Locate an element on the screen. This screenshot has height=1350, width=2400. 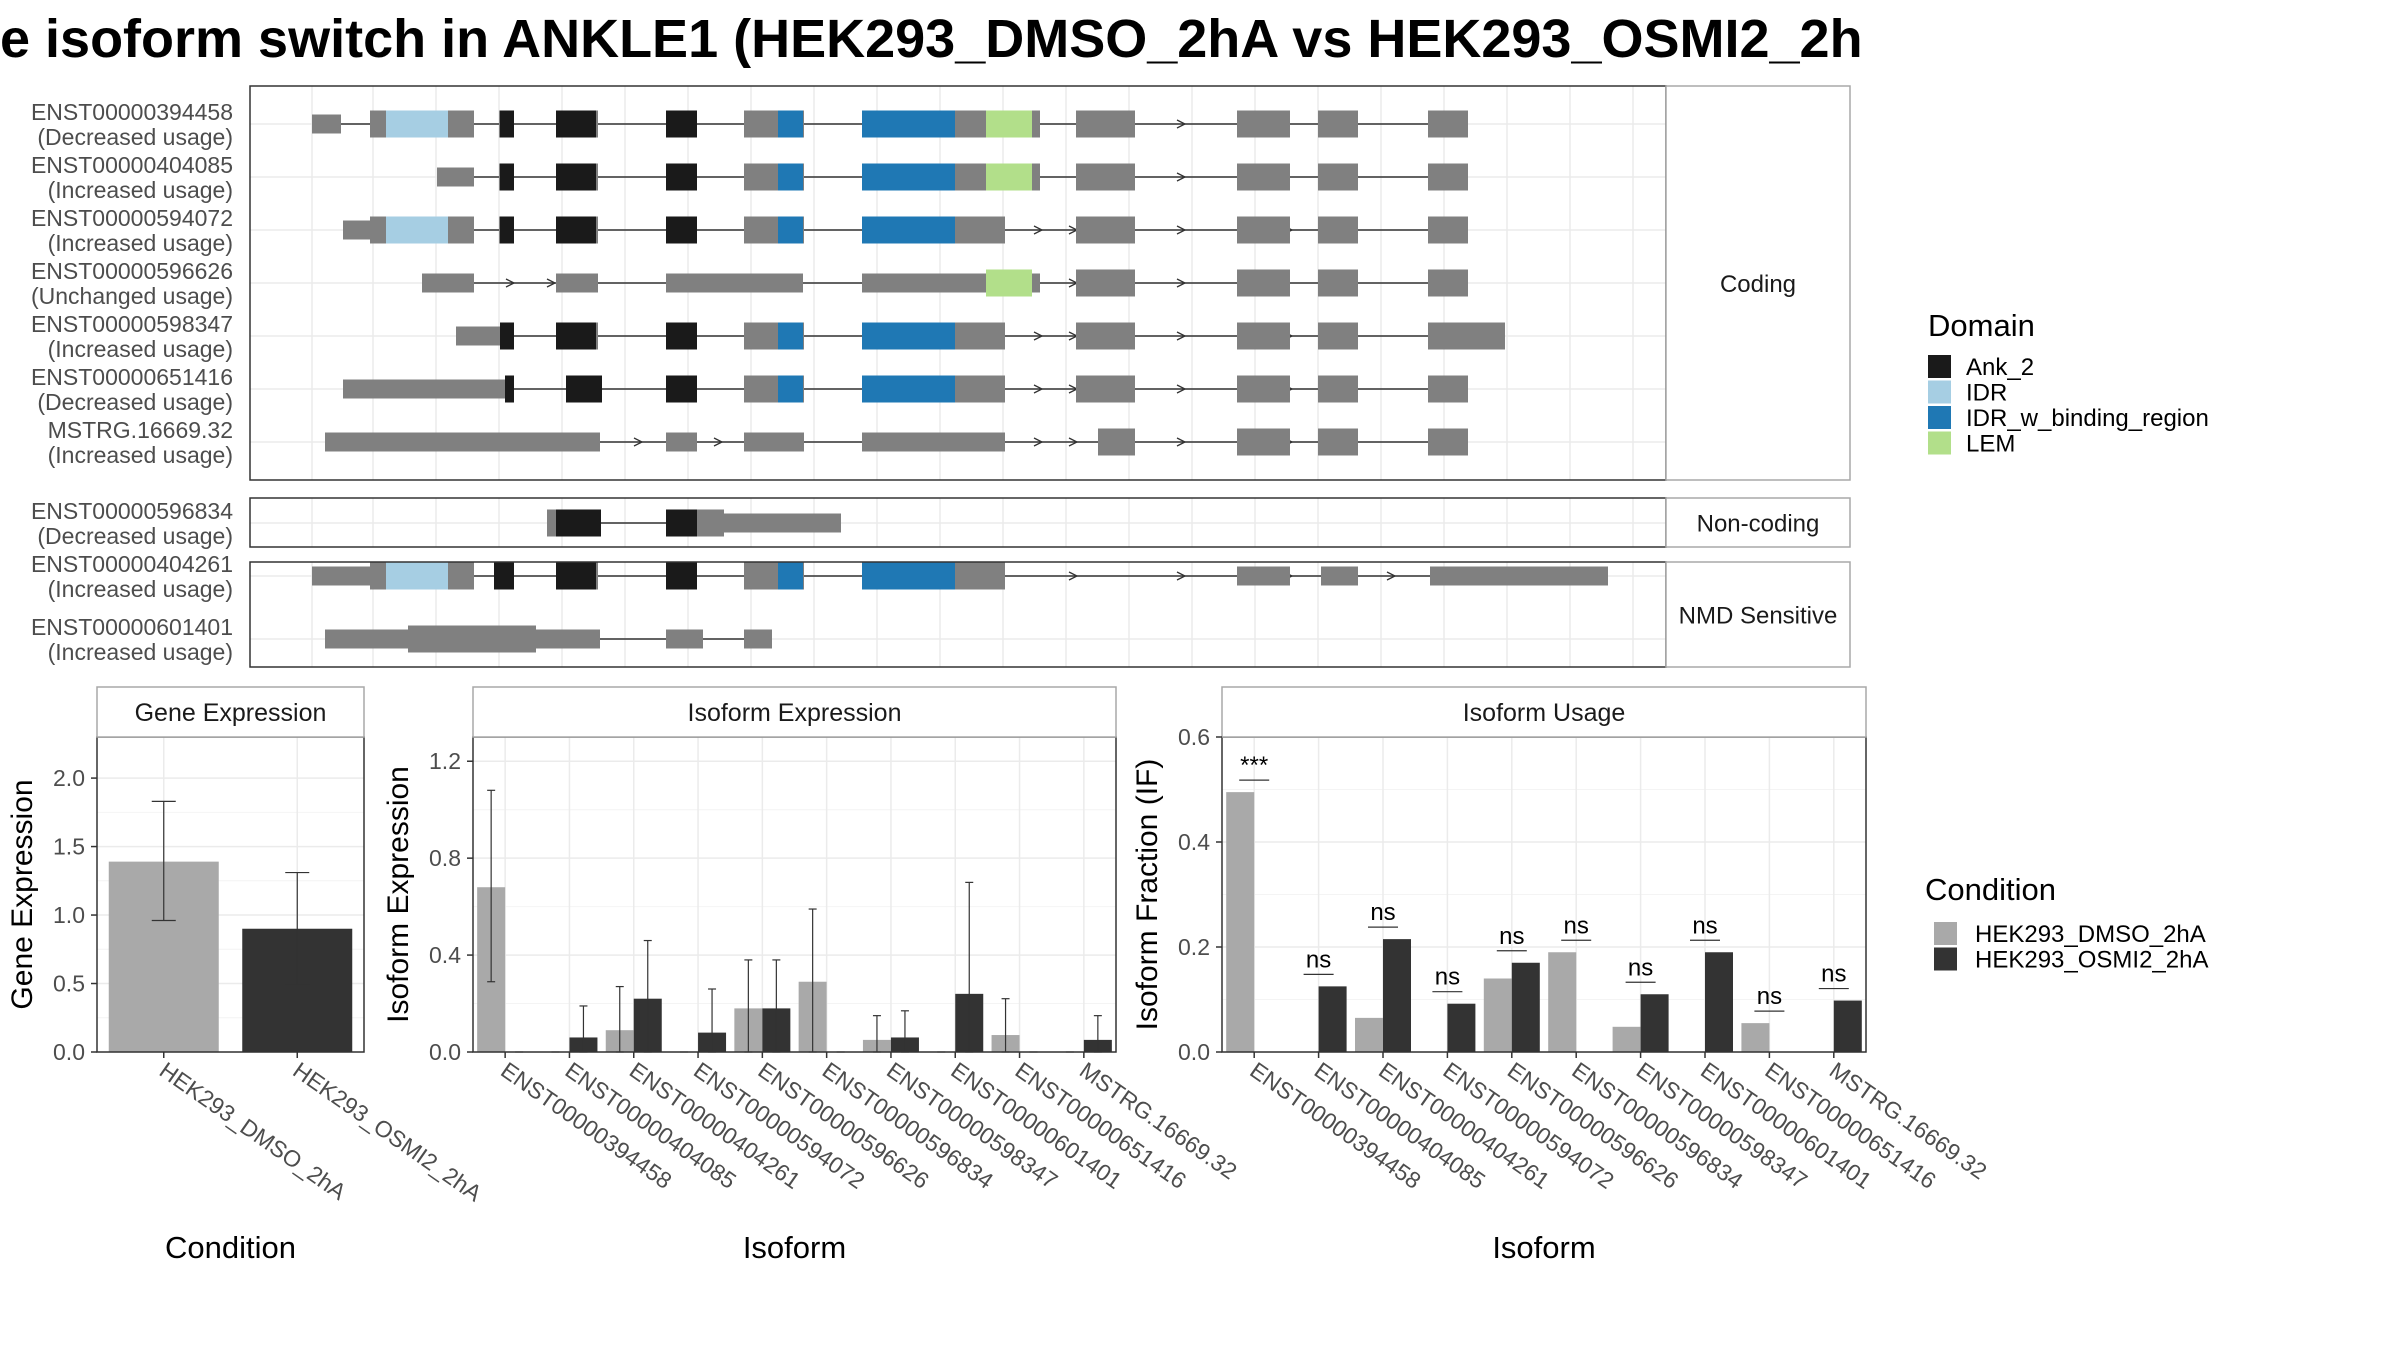
isoform-id-label: ENST00000404085 is located at coordinates (132, 165).